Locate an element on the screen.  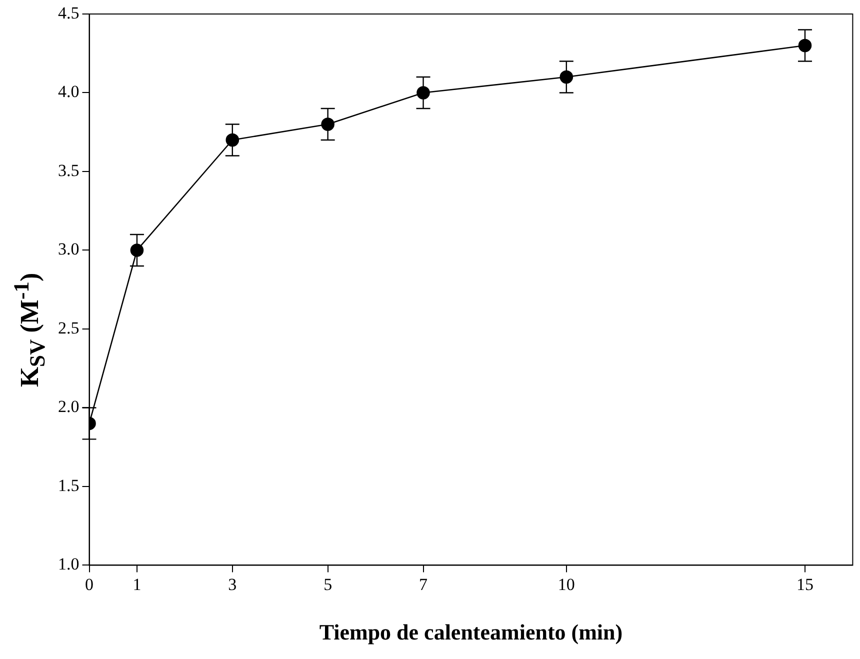
x-axis-title: Tiempo de calenteamiento (min) is located at coordinates (471, 631).